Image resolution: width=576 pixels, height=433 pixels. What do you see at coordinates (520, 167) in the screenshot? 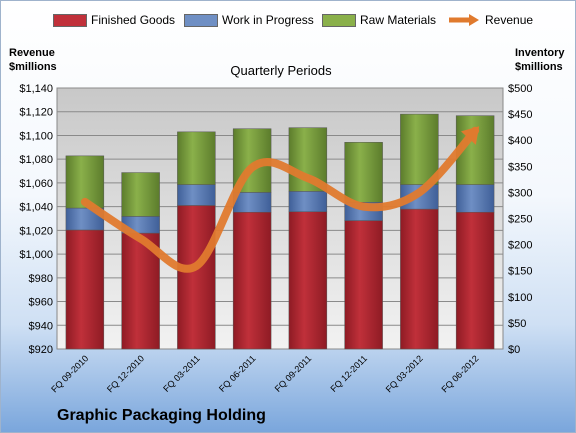
I see `right-tick-label: $350` at bounding box center [520, 167].